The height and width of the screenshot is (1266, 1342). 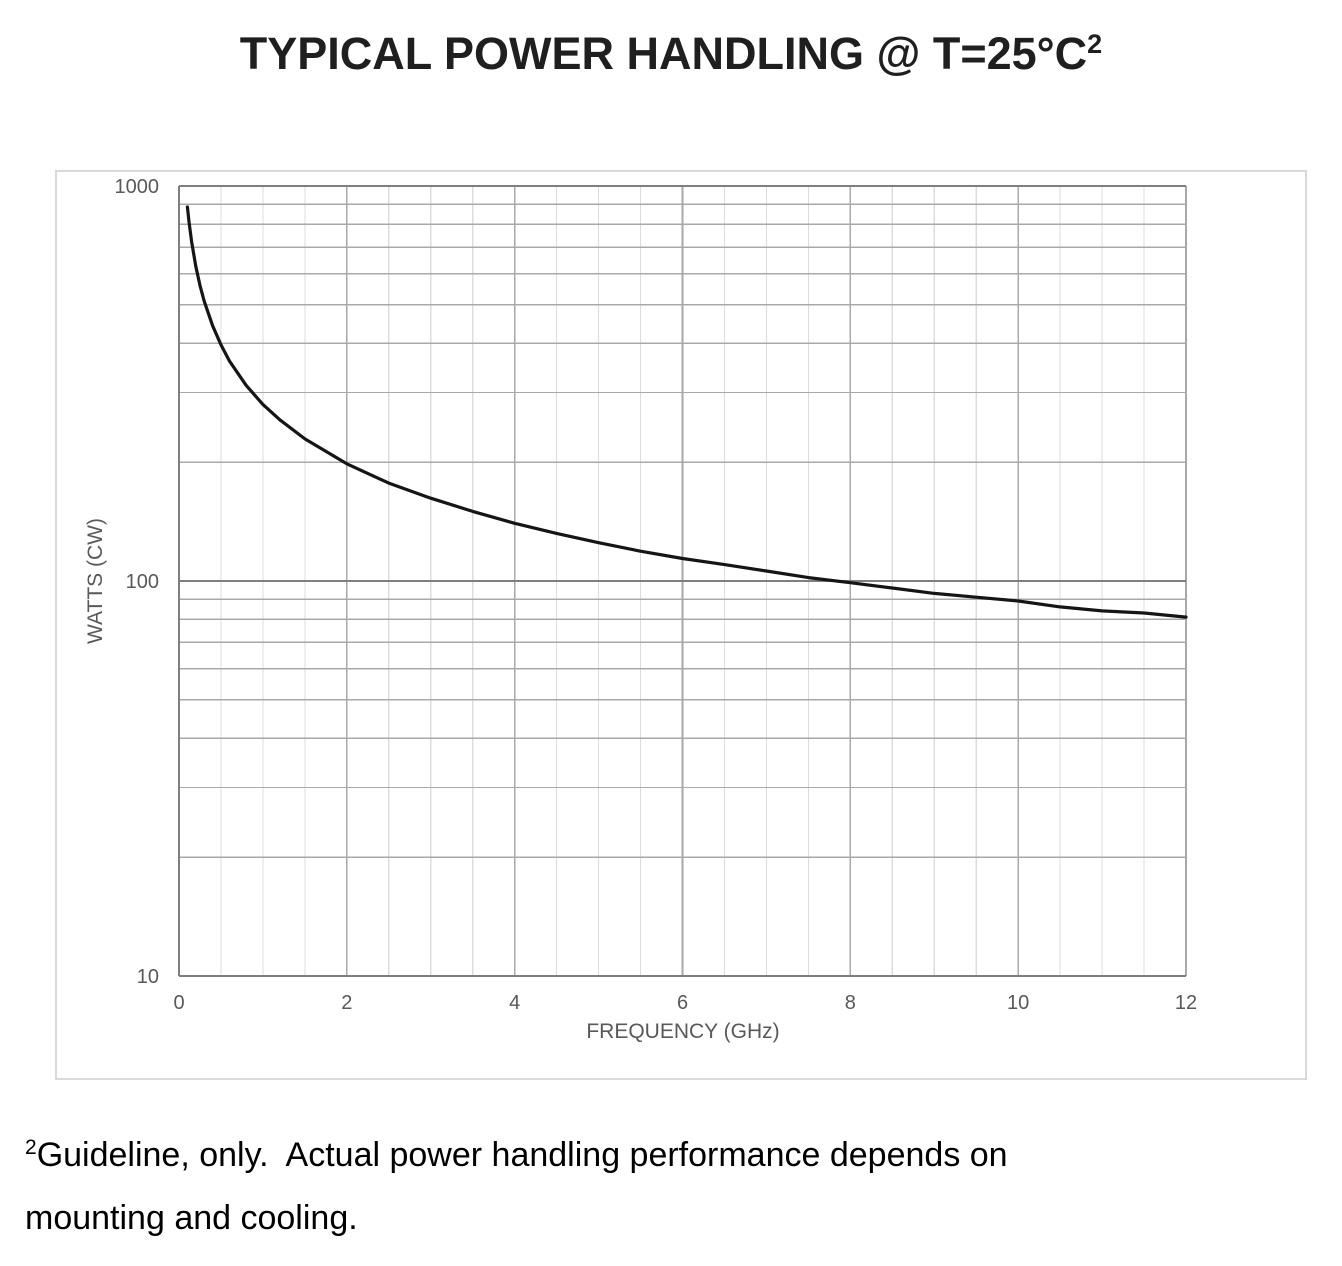 What do you see at coordinates (1186, 1003) in the screenshot?
I see `x-tick-label: 12` at bounding box center [1186, 1003].